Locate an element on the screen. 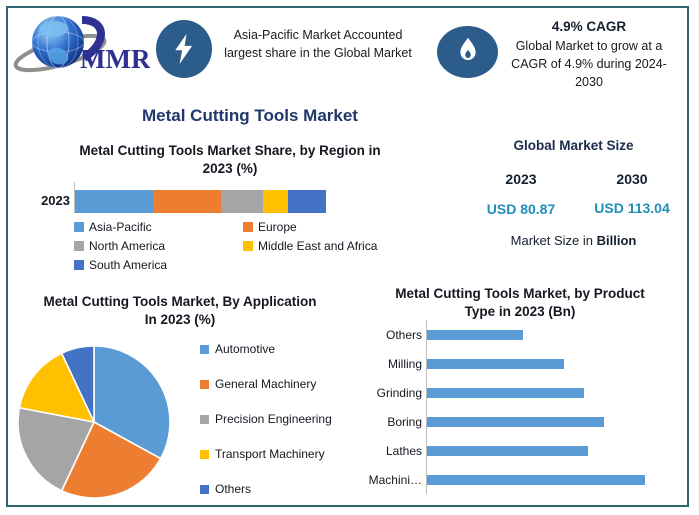  bar-row: Lathes is located at coordinates (490, 450).